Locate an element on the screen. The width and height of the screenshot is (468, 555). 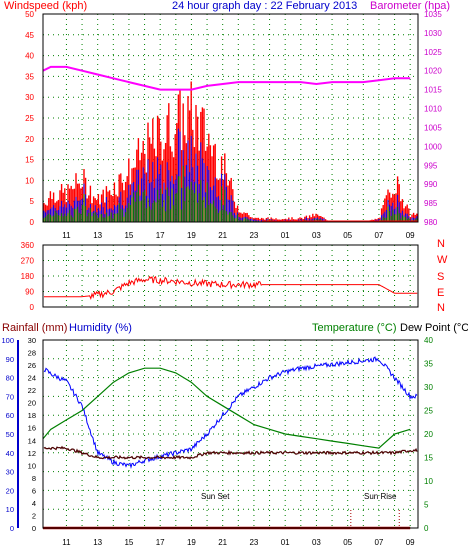
baro-ytick-1010: 1010 is located at coordinates (433, 109).